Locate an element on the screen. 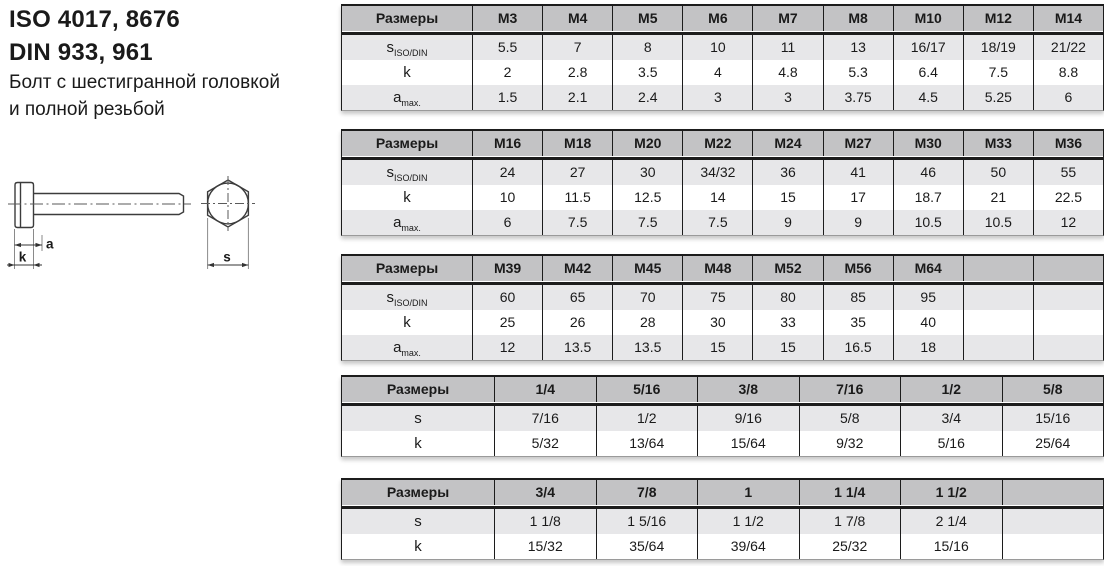 The width and height of the screenshot is (1104, 566). table-header-row: Размеры 3/4 7/8 1 1 1/4 1 1/2 is located at coordinates (722, 493).